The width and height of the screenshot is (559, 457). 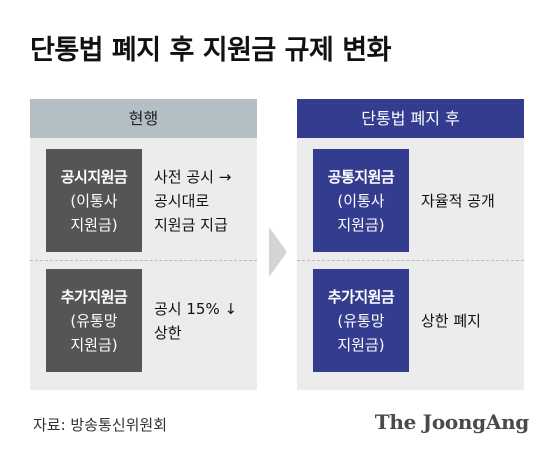 I want to click on after-header: 단통법 폐지 후, so click(x=410, y=118).